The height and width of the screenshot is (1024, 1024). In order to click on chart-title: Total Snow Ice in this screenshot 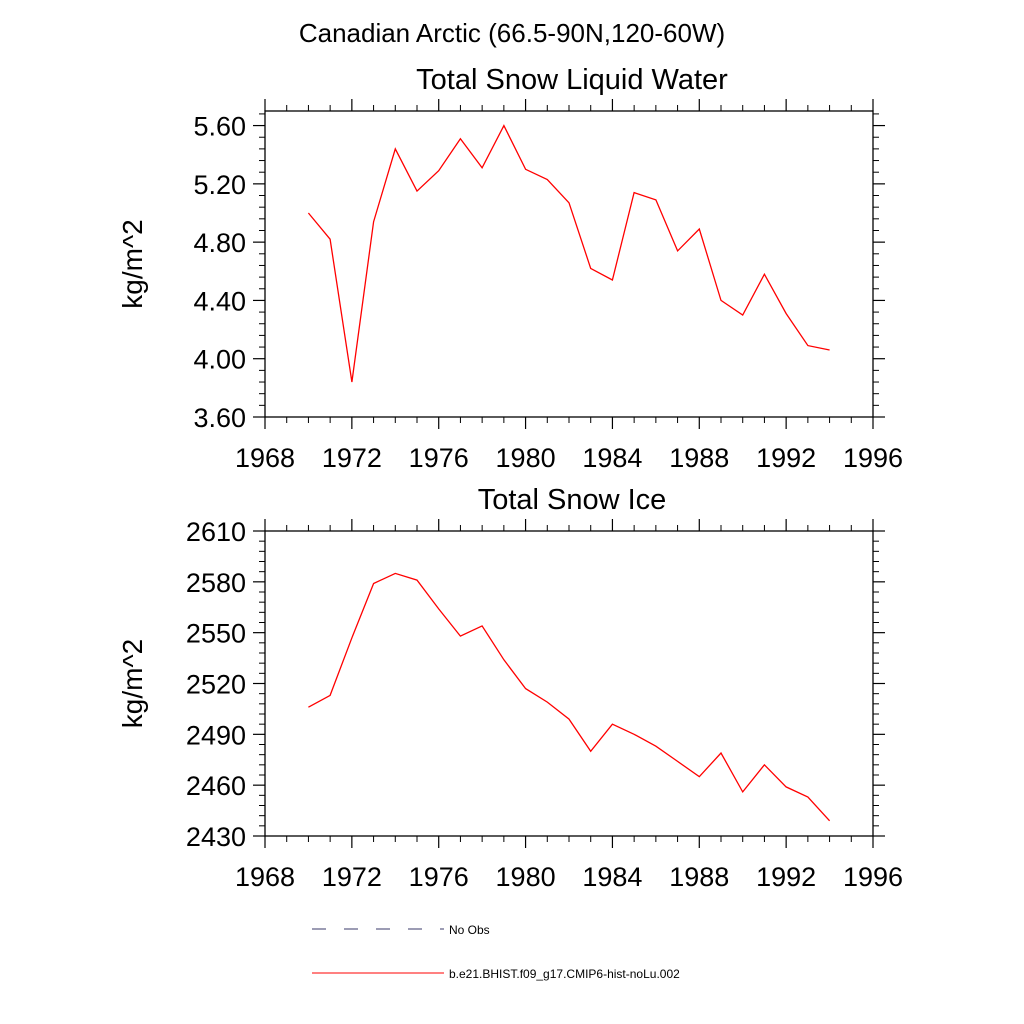, I will do `click(572, 500)`.